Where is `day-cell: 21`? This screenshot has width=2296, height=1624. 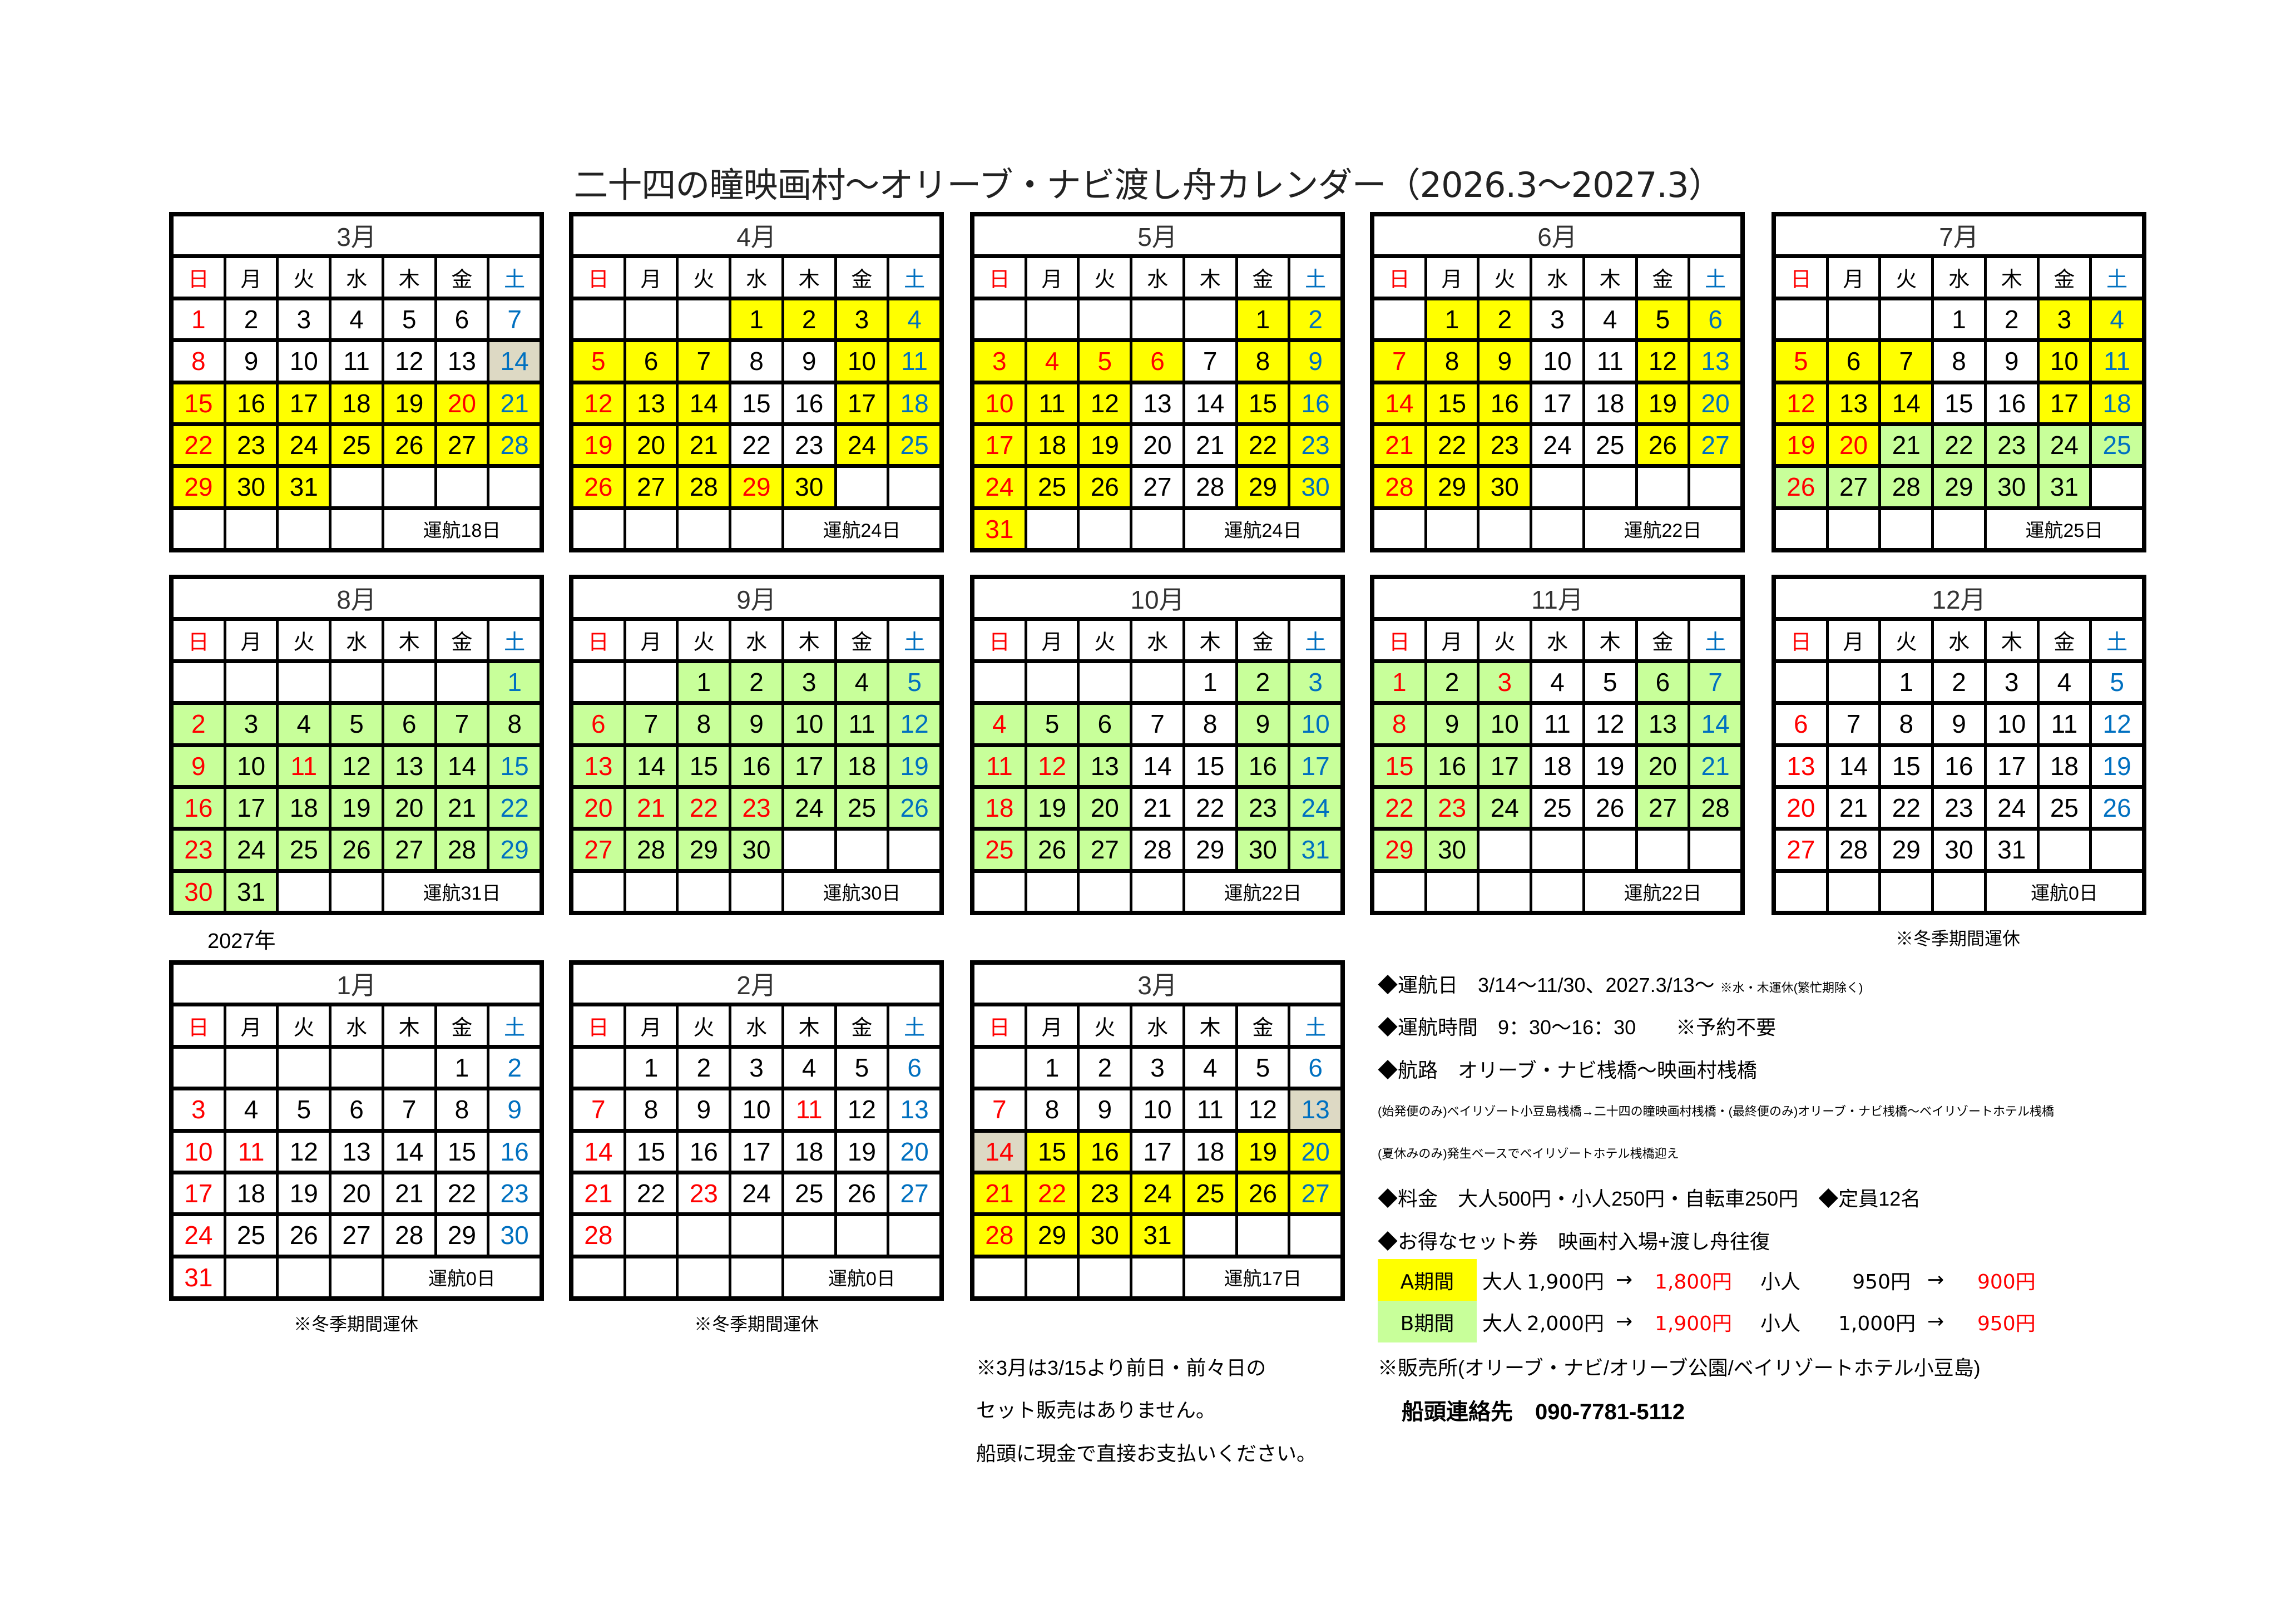
day-cell: 21 is located at coordinates (1906, 445).